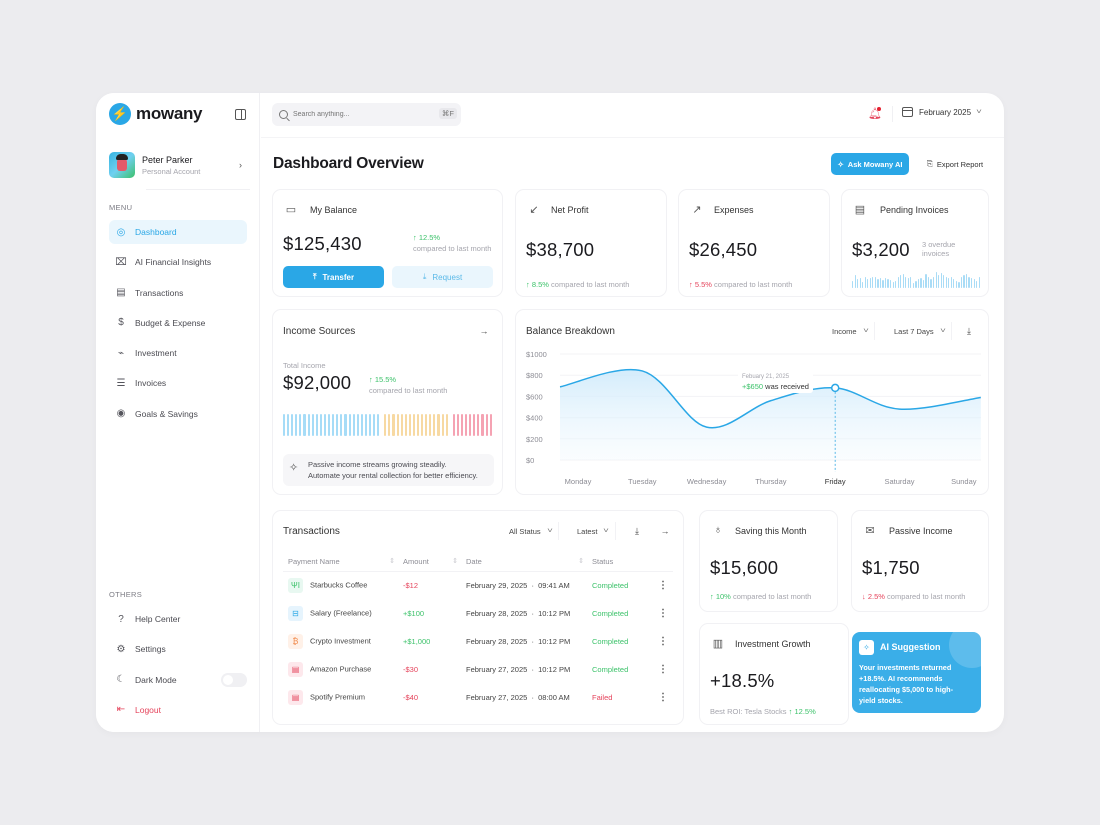 The height and width of the screenshot is (825, 1100). I want to click on sidebar-collapse-icon, so click(240, 114).